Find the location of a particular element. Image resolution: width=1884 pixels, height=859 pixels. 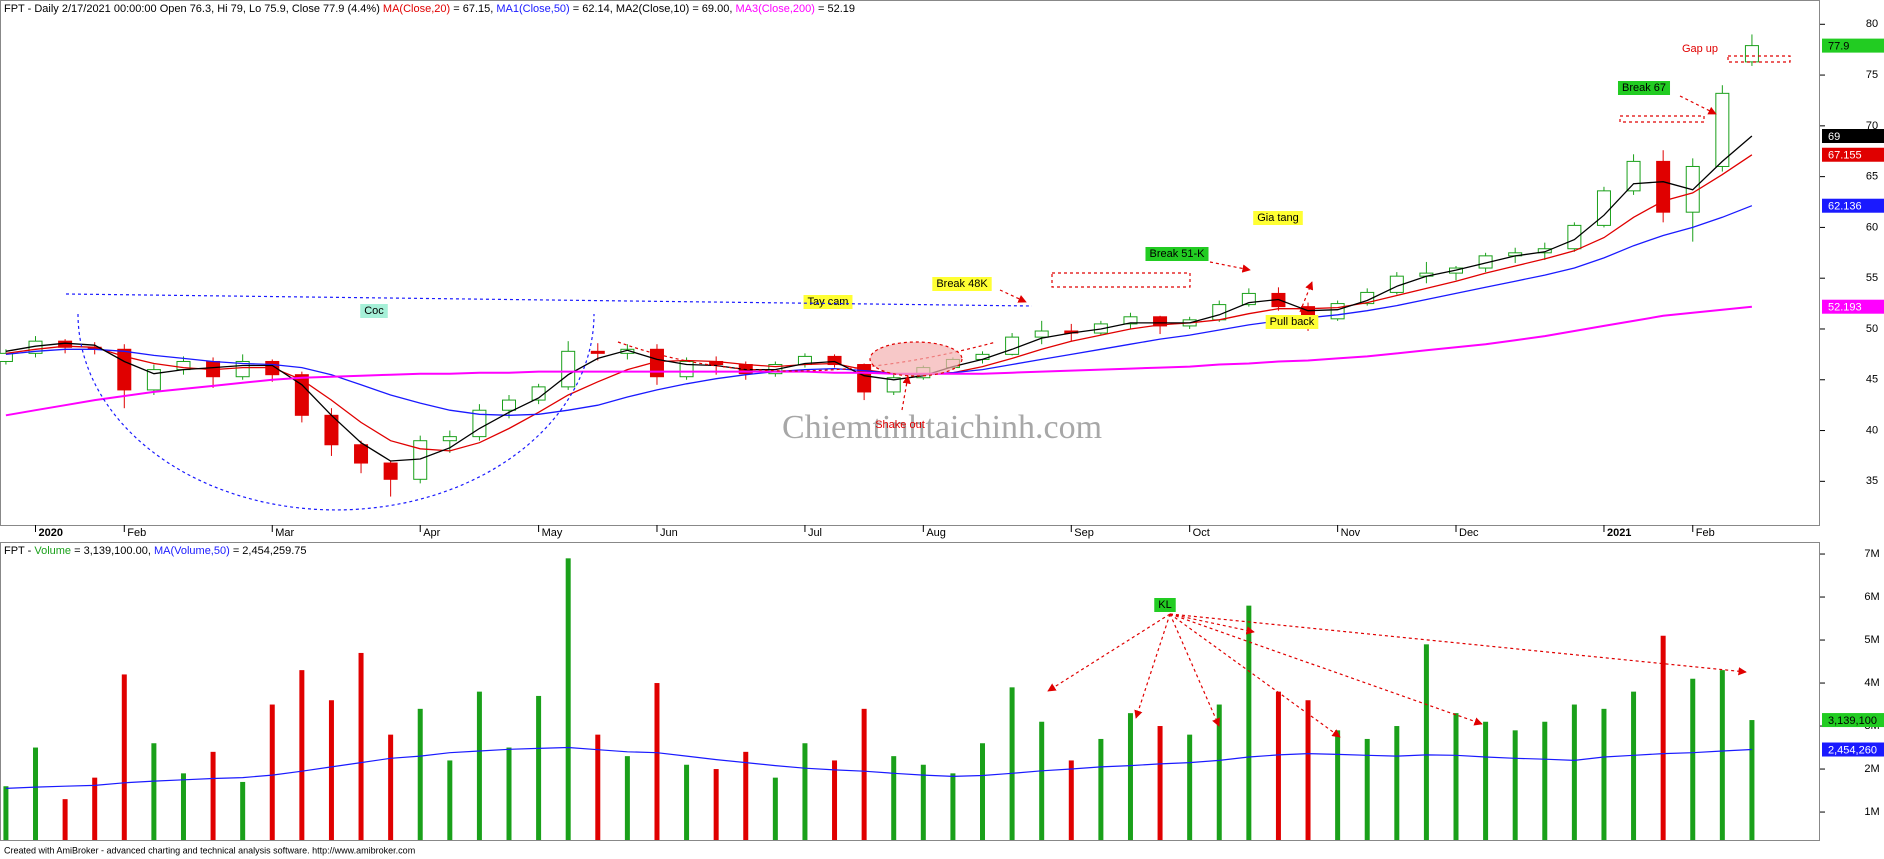

annotation: Gia tang is located at coordinates (1278, 218).